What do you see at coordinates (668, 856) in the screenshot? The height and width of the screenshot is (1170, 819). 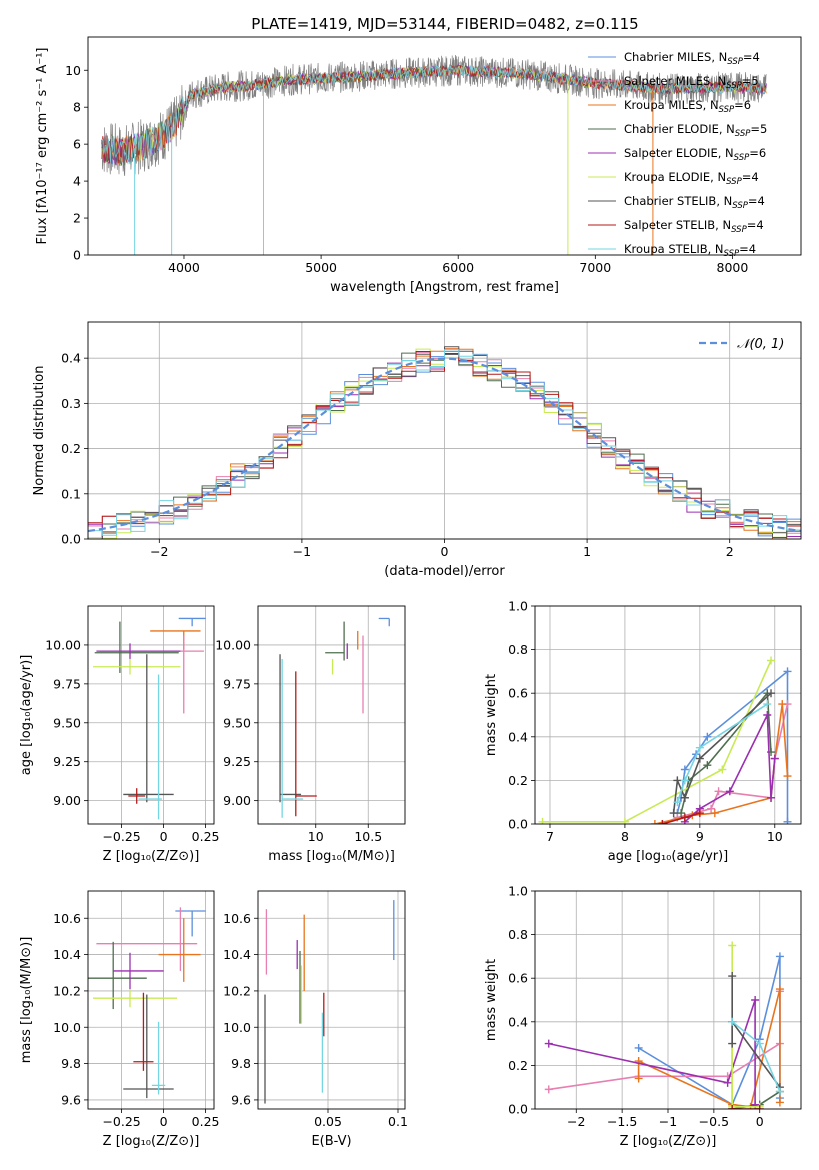 I see `x-axis-label: age [log₁₀(age/yr)]` at bounding box center [668, 856].